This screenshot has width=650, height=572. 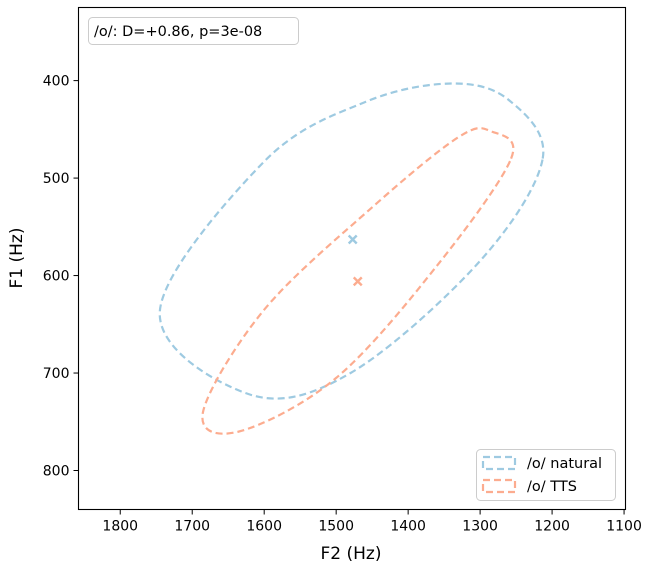 I want to click on y-axis-title: F1 (Hz), so click(x=17, y=258).